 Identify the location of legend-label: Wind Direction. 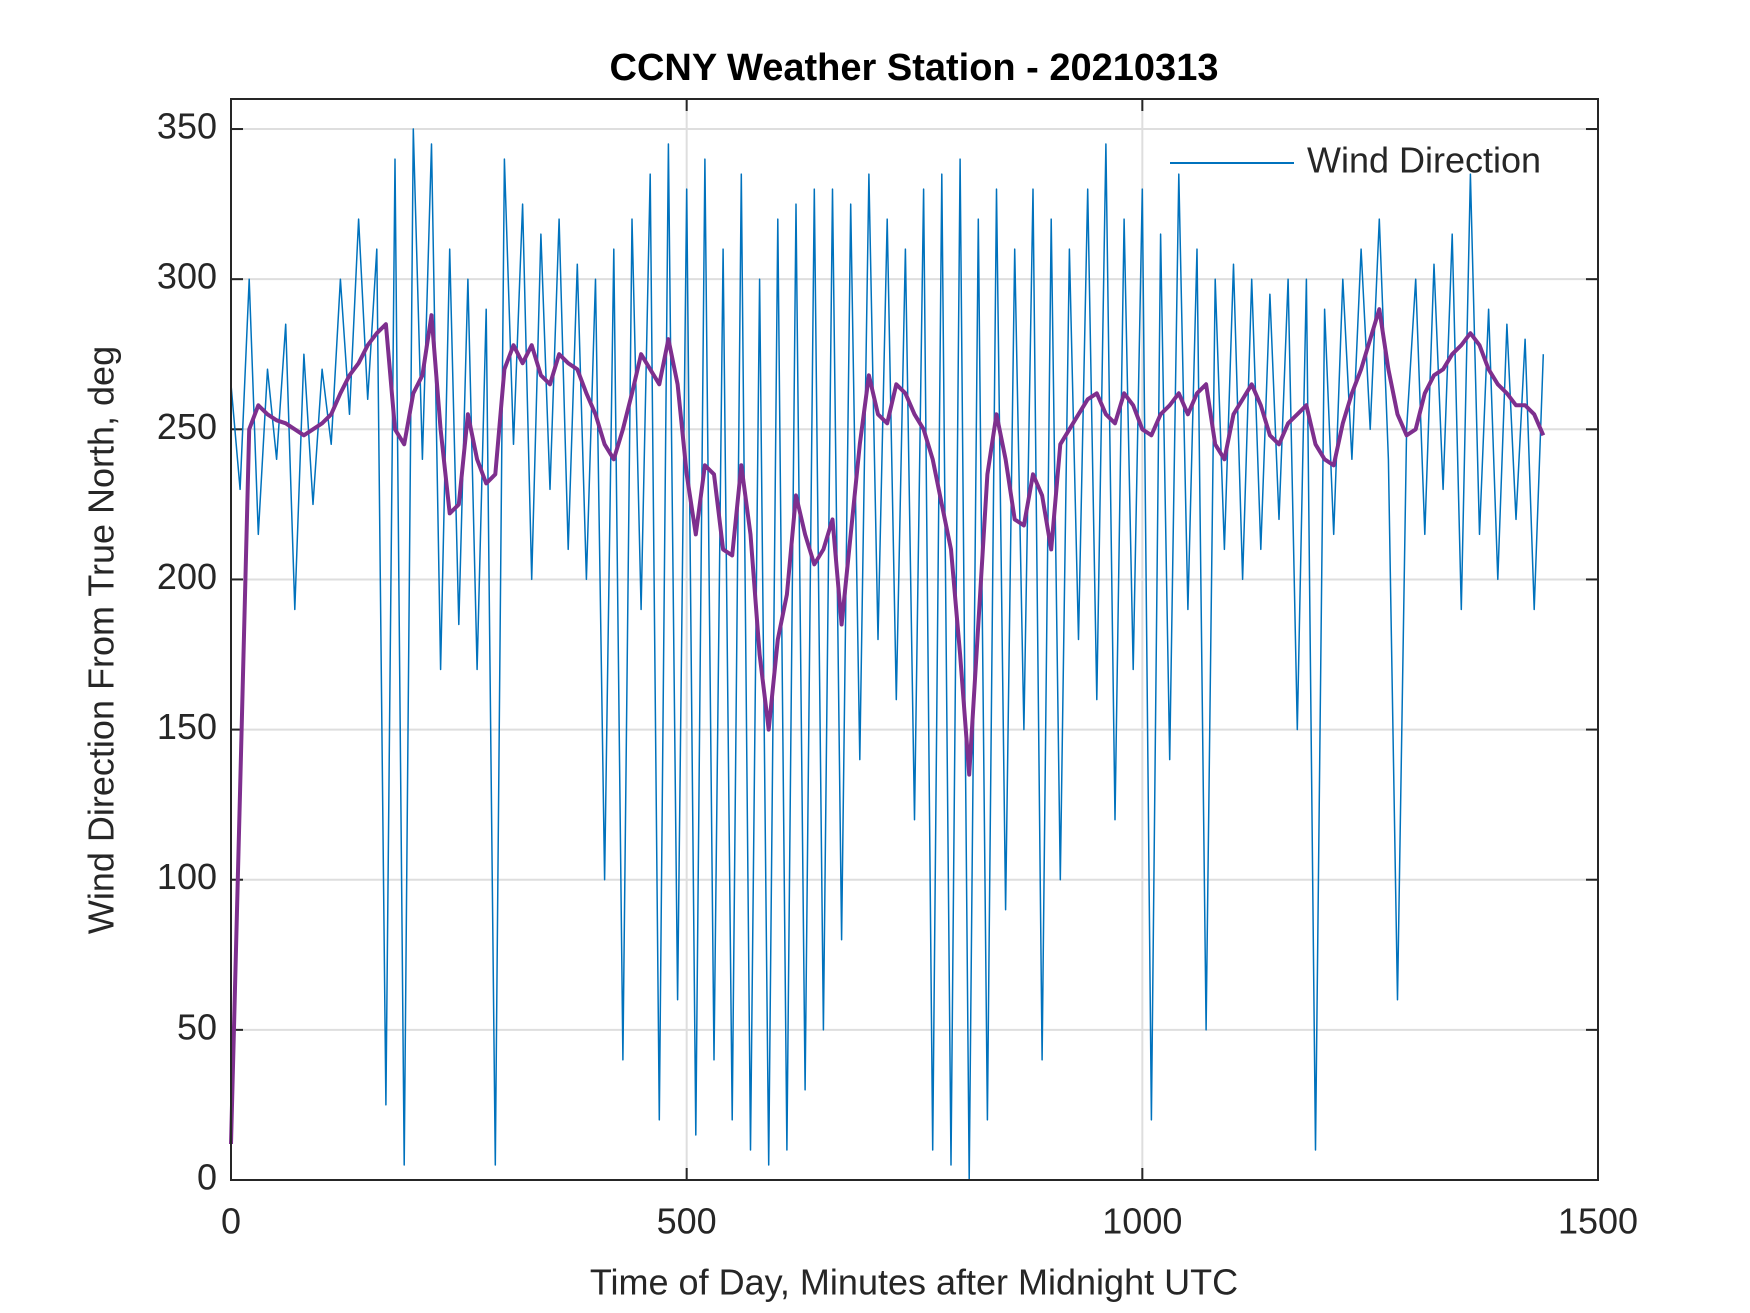
(1424, 160).